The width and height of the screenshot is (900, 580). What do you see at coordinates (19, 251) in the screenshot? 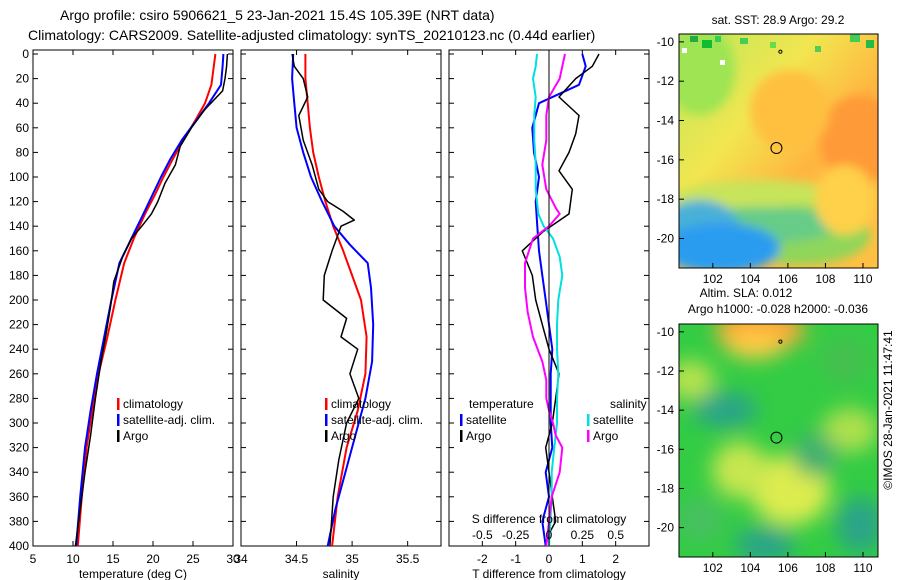
I see `depth-tick-label: 160` at bounding box center [19, 251].